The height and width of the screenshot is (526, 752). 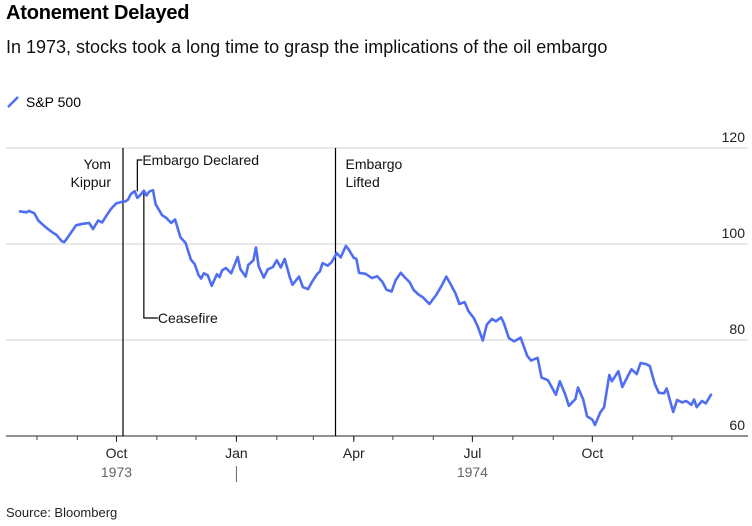 I want to click on legend: S&P 500, so click(x=43, y=102).